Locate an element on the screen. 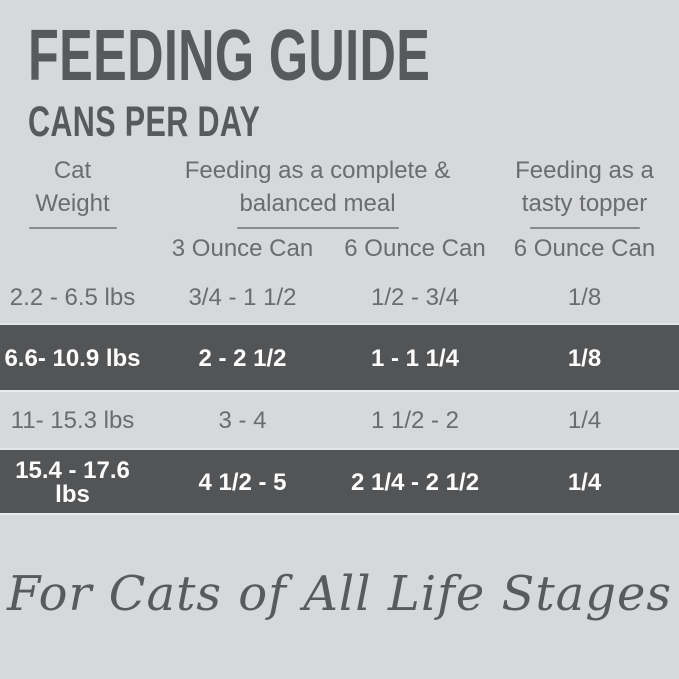 This screenshot has width=679, height=679. complete-meal-underline is located at coordinates (317, 228).